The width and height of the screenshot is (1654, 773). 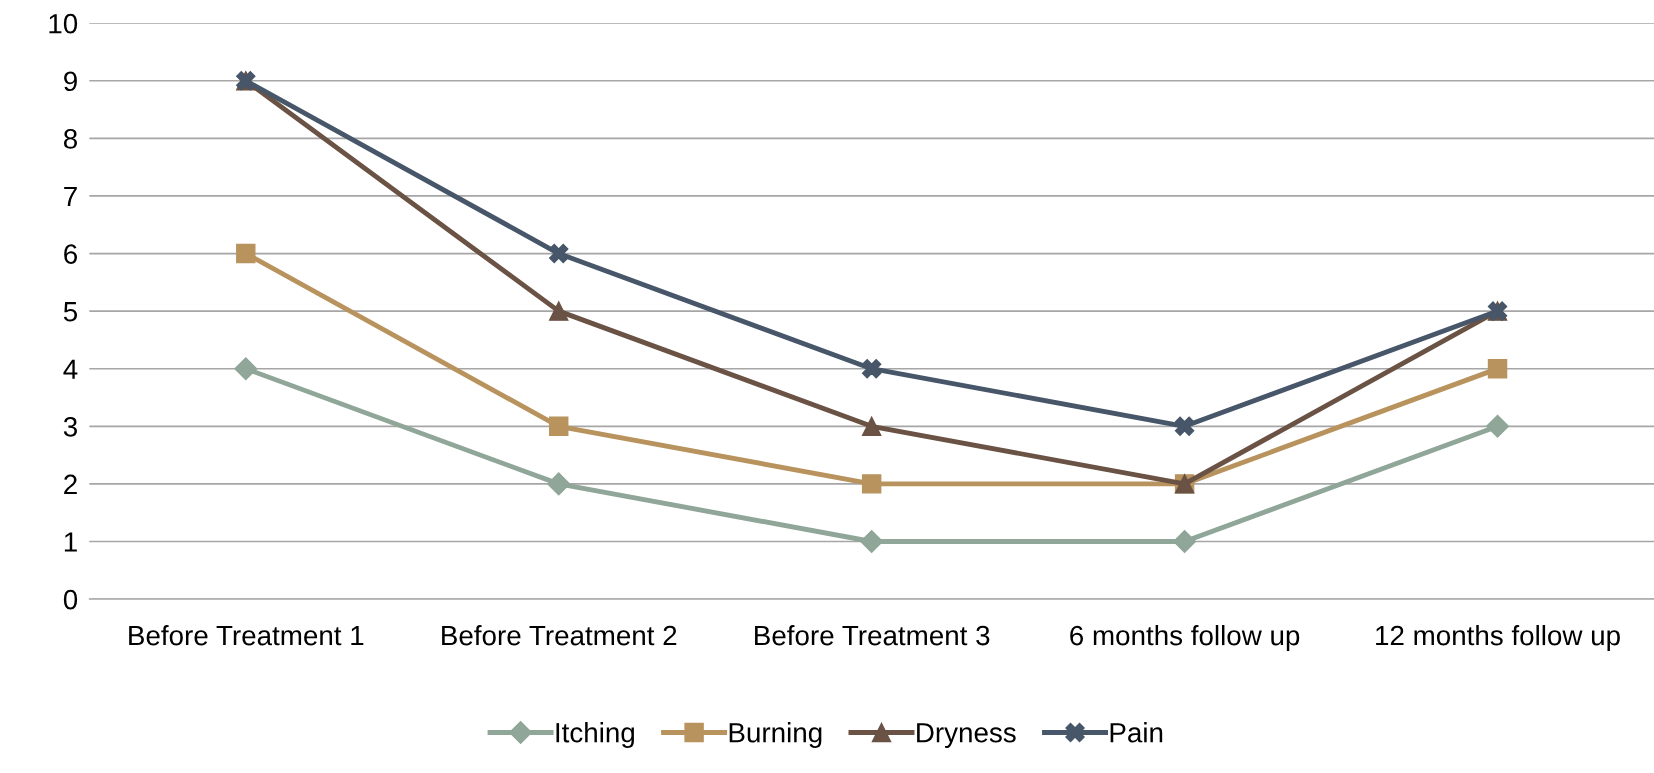 What do you see at coordinates (966, 735) in the screenshot?
I see `legend-label: Dryness` at bounding box center [966, 735].